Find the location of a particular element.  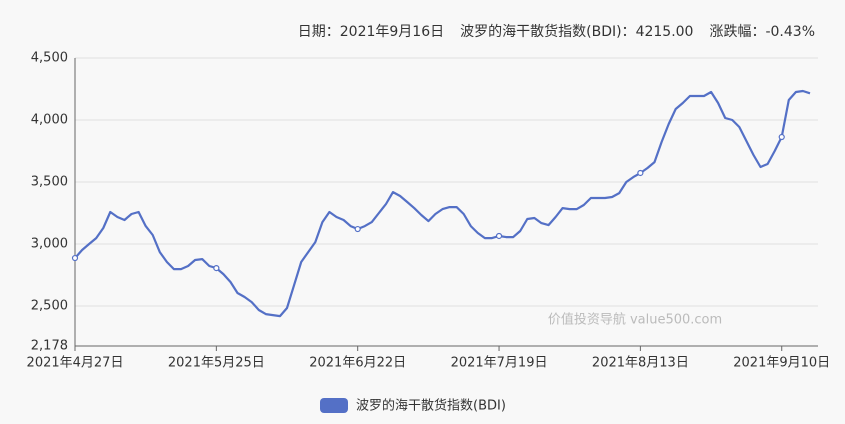

legend-swatch is located at coordinates (334, 405).